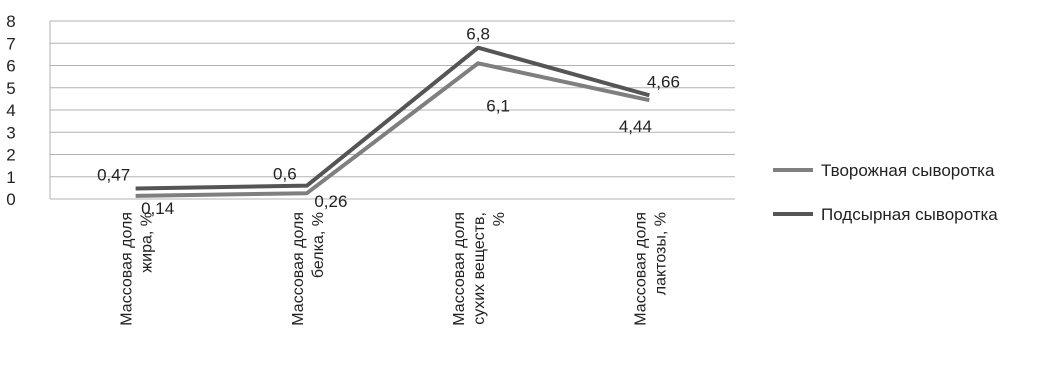 The width and height of the screenshot is (1046, 370). Describe the element at coordinates (499, 219) in the screenshot. I see `x-tick-label: %` at that location.